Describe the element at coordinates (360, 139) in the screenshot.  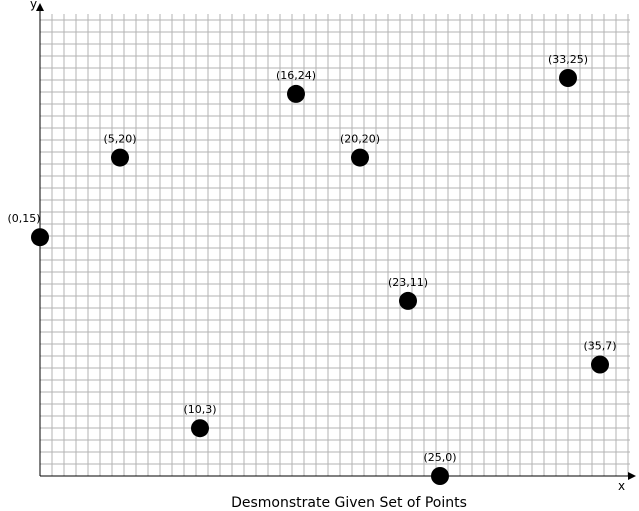
I see `point-label: (20,20)` at that location.